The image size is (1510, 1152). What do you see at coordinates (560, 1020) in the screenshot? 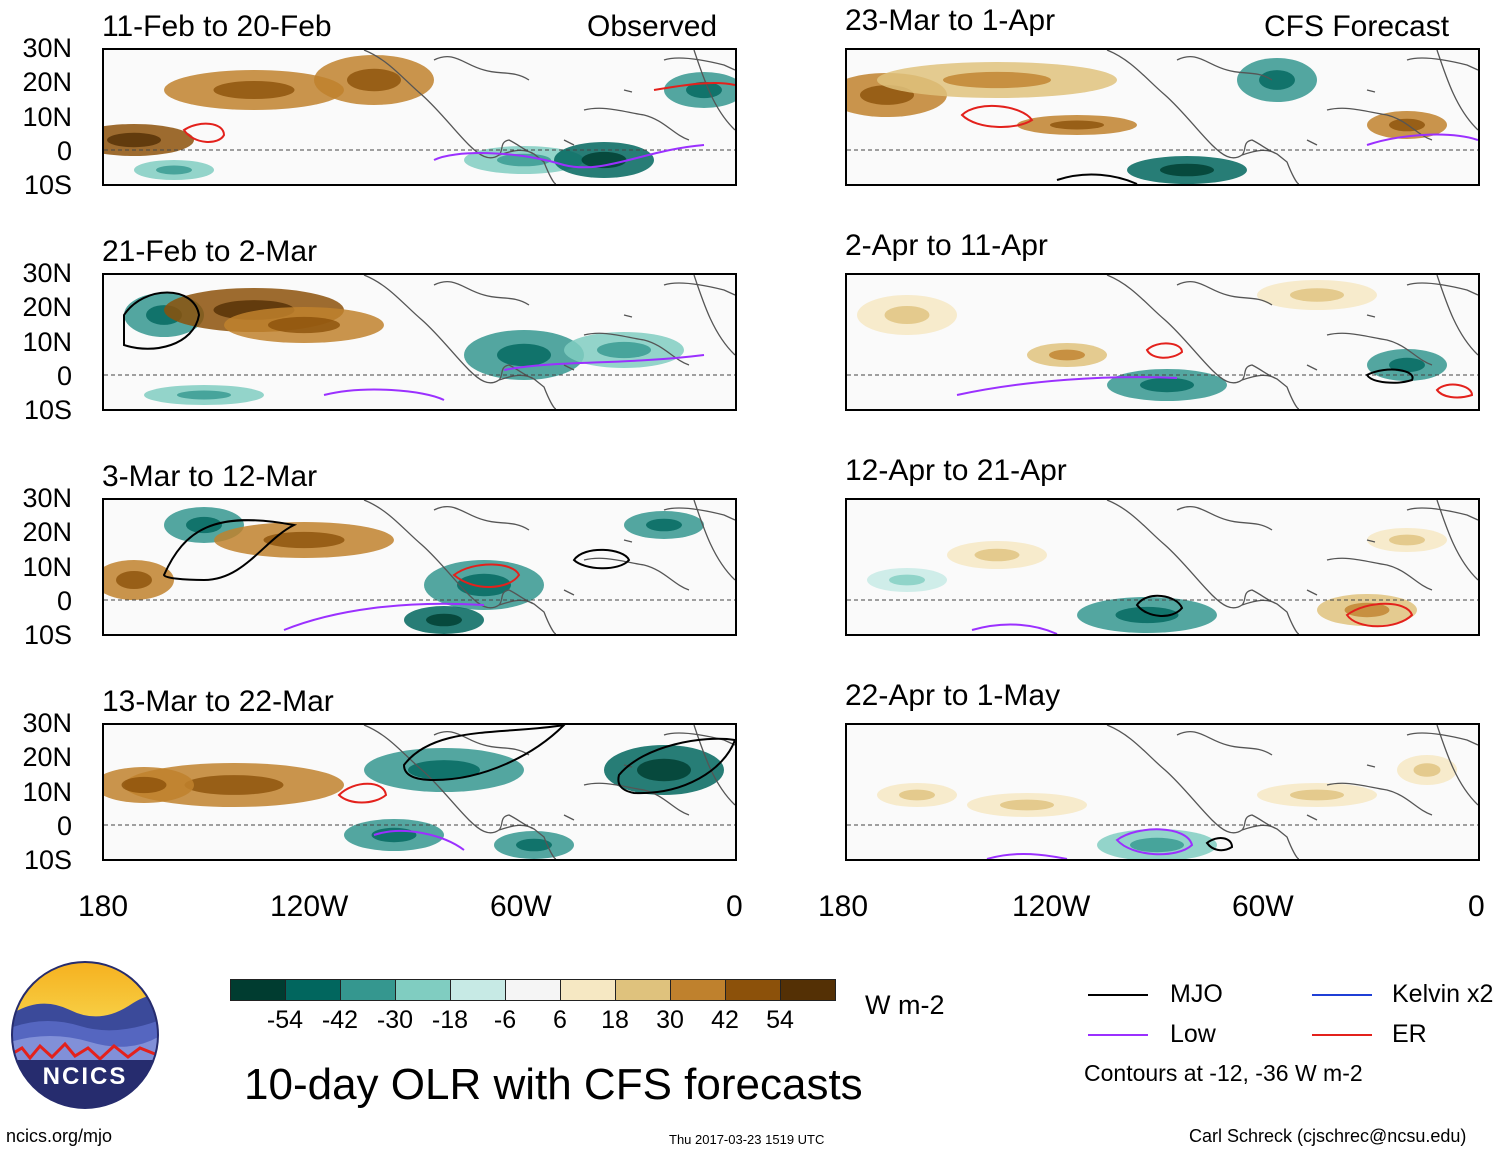
I see `colorbar-tick-label: 6` at bounding box center [560, 1020].